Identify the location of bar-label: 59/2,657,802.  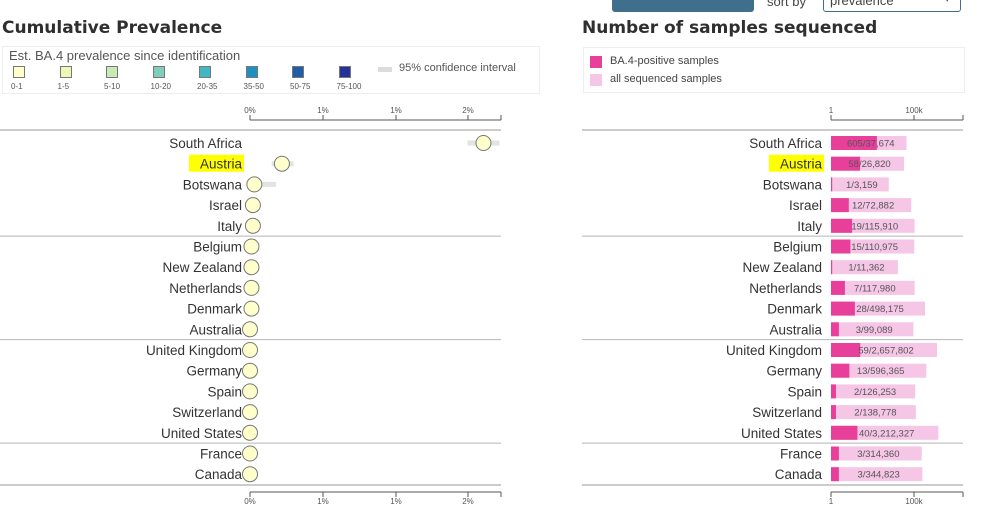
(885, 351).